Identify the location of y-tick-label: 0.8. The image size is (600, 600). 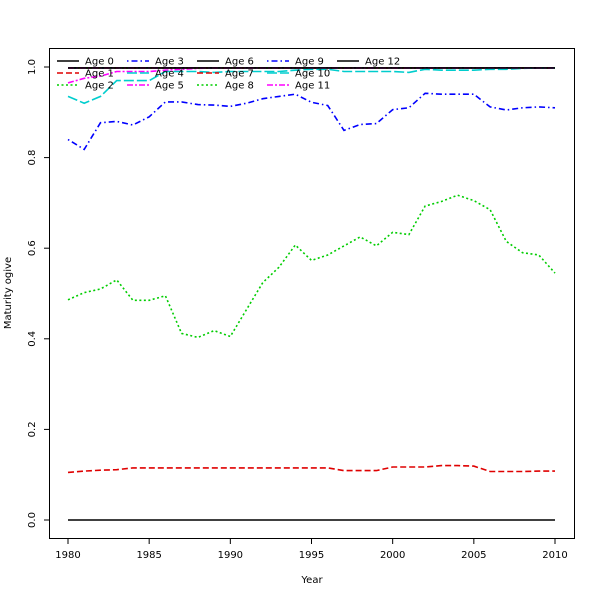
(32, 158).